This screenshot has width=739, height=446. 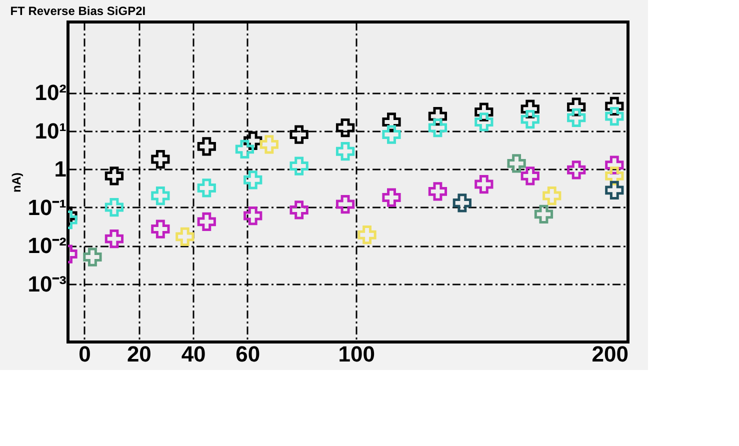 I want to click on x-tick-label: 60, so click(x=248, y=354).